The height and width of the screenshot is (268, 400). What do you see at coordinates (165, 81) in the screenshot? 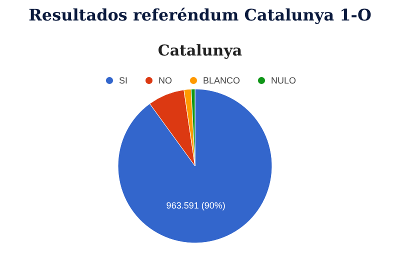
I see `legend-label: NO` at bounding box center [165, 81].